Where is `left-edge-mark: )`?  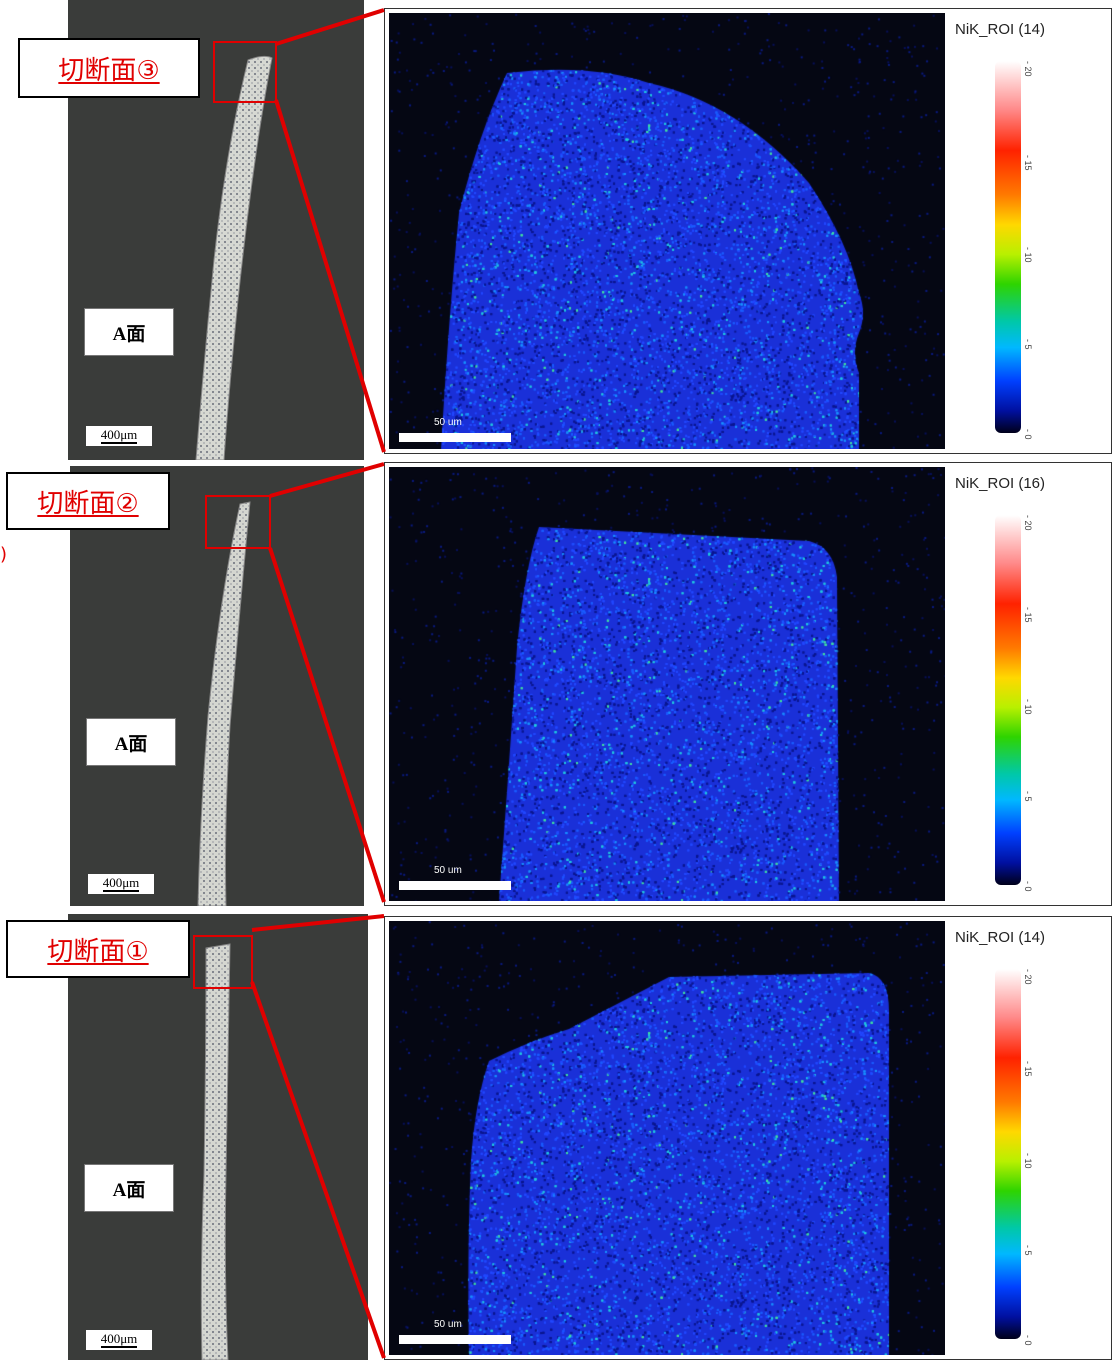
left-edge-mark: ) is located at coordinates (4, 554).